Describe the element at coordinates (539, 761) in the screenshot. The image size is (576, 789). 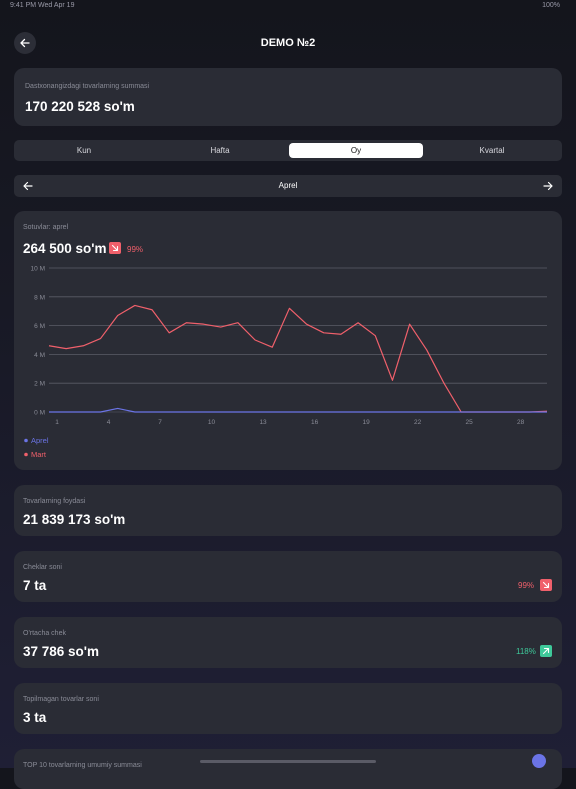
I see `top10-info-icon` at that location.